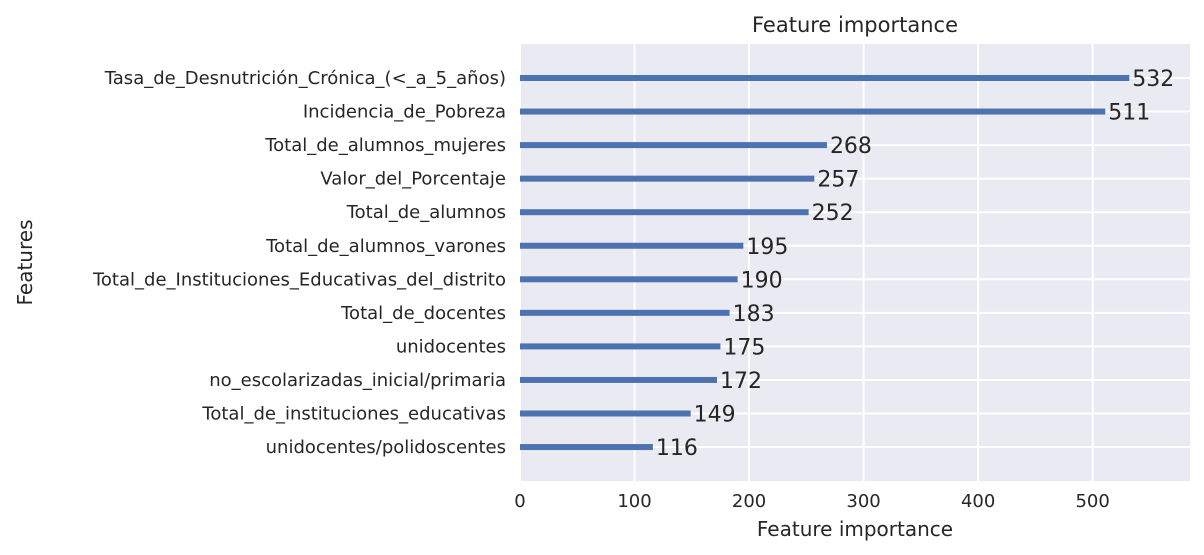 The height and width of the screenshot is (555, 1204). Describe the element at coordinates (423, 313) in the screenshot. I see `y-tick-label: Total_de_docentes` at that location.